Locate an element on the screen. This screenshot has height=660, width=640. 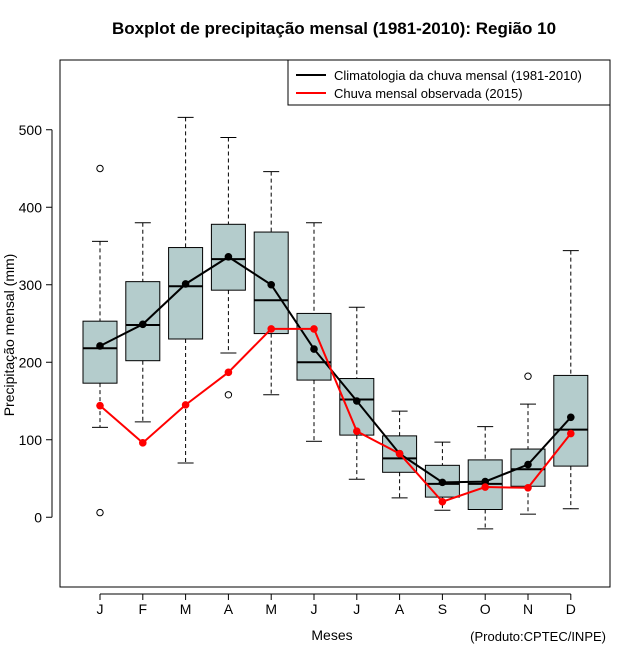
y-tick-label: 400 is located at coordinates (31, 207).